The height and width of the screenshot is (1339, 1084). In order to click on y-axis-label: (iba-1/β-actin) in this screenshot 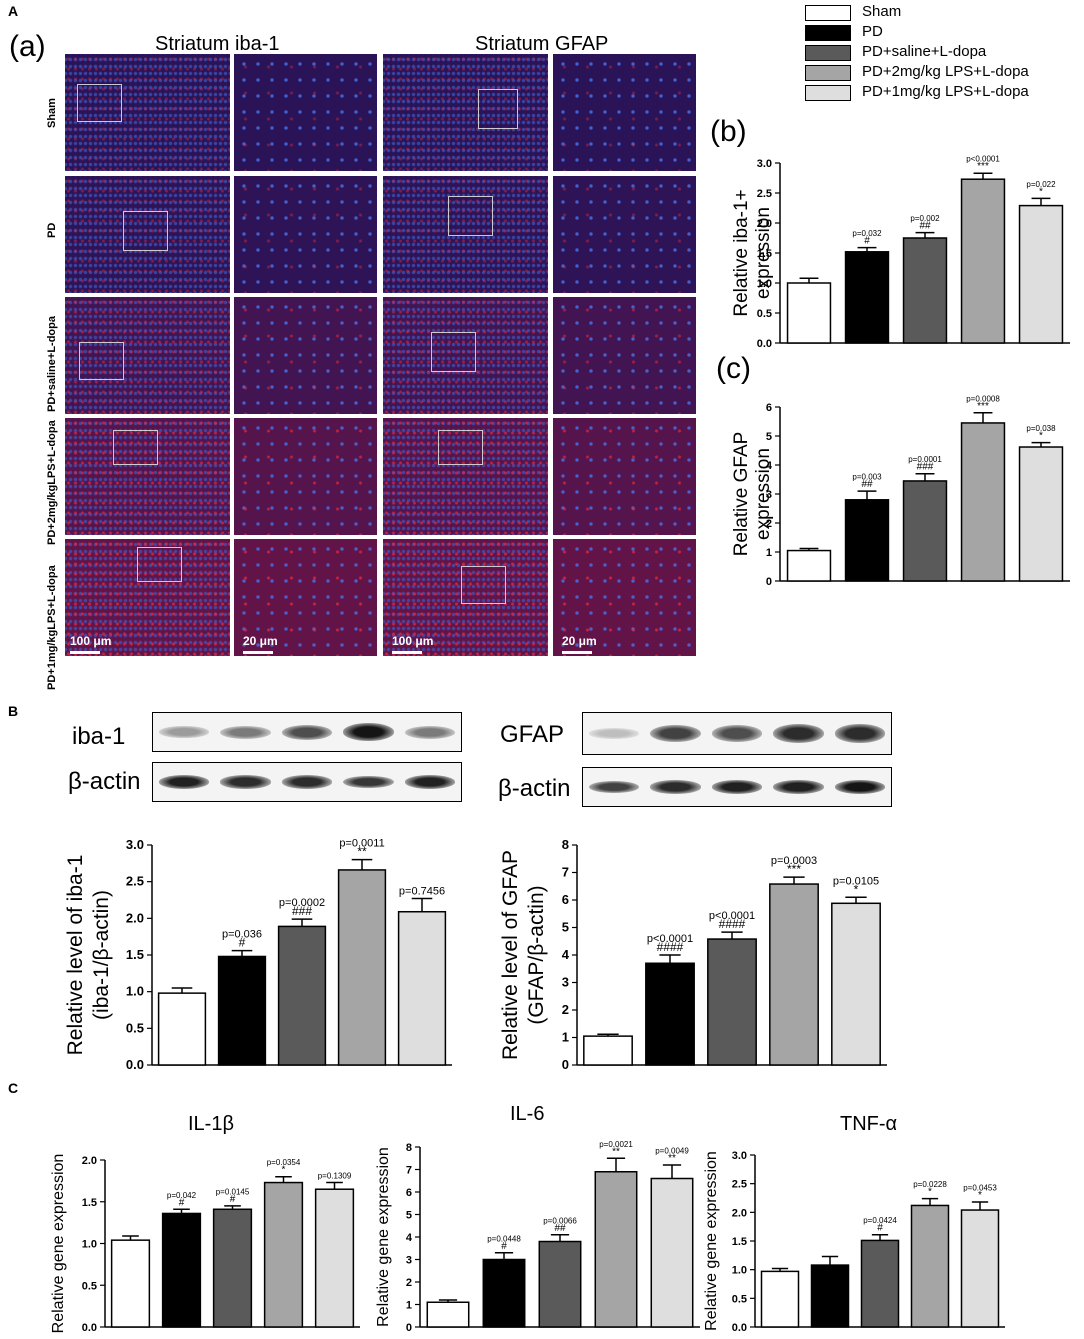, I will do `click(101, 955)`.